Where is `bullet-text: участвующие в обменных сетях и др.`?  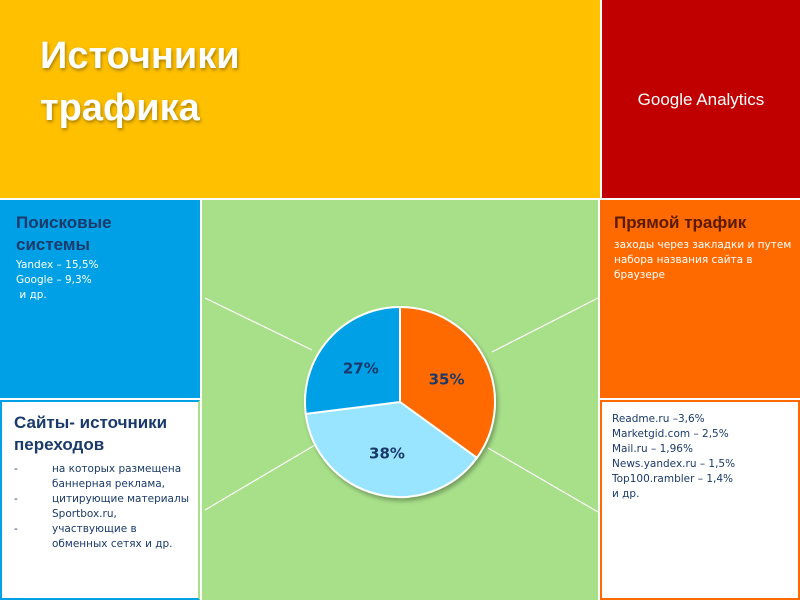
bullet-text: участвующие в обменных сетях и др. is located at coordinates (112, 536).